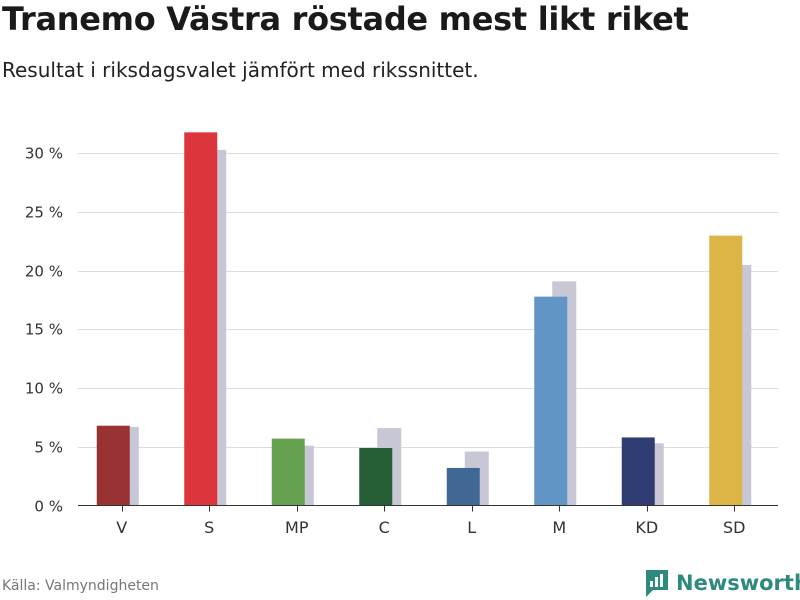  I want to click on x-tick-label: C, so click(384, 527).